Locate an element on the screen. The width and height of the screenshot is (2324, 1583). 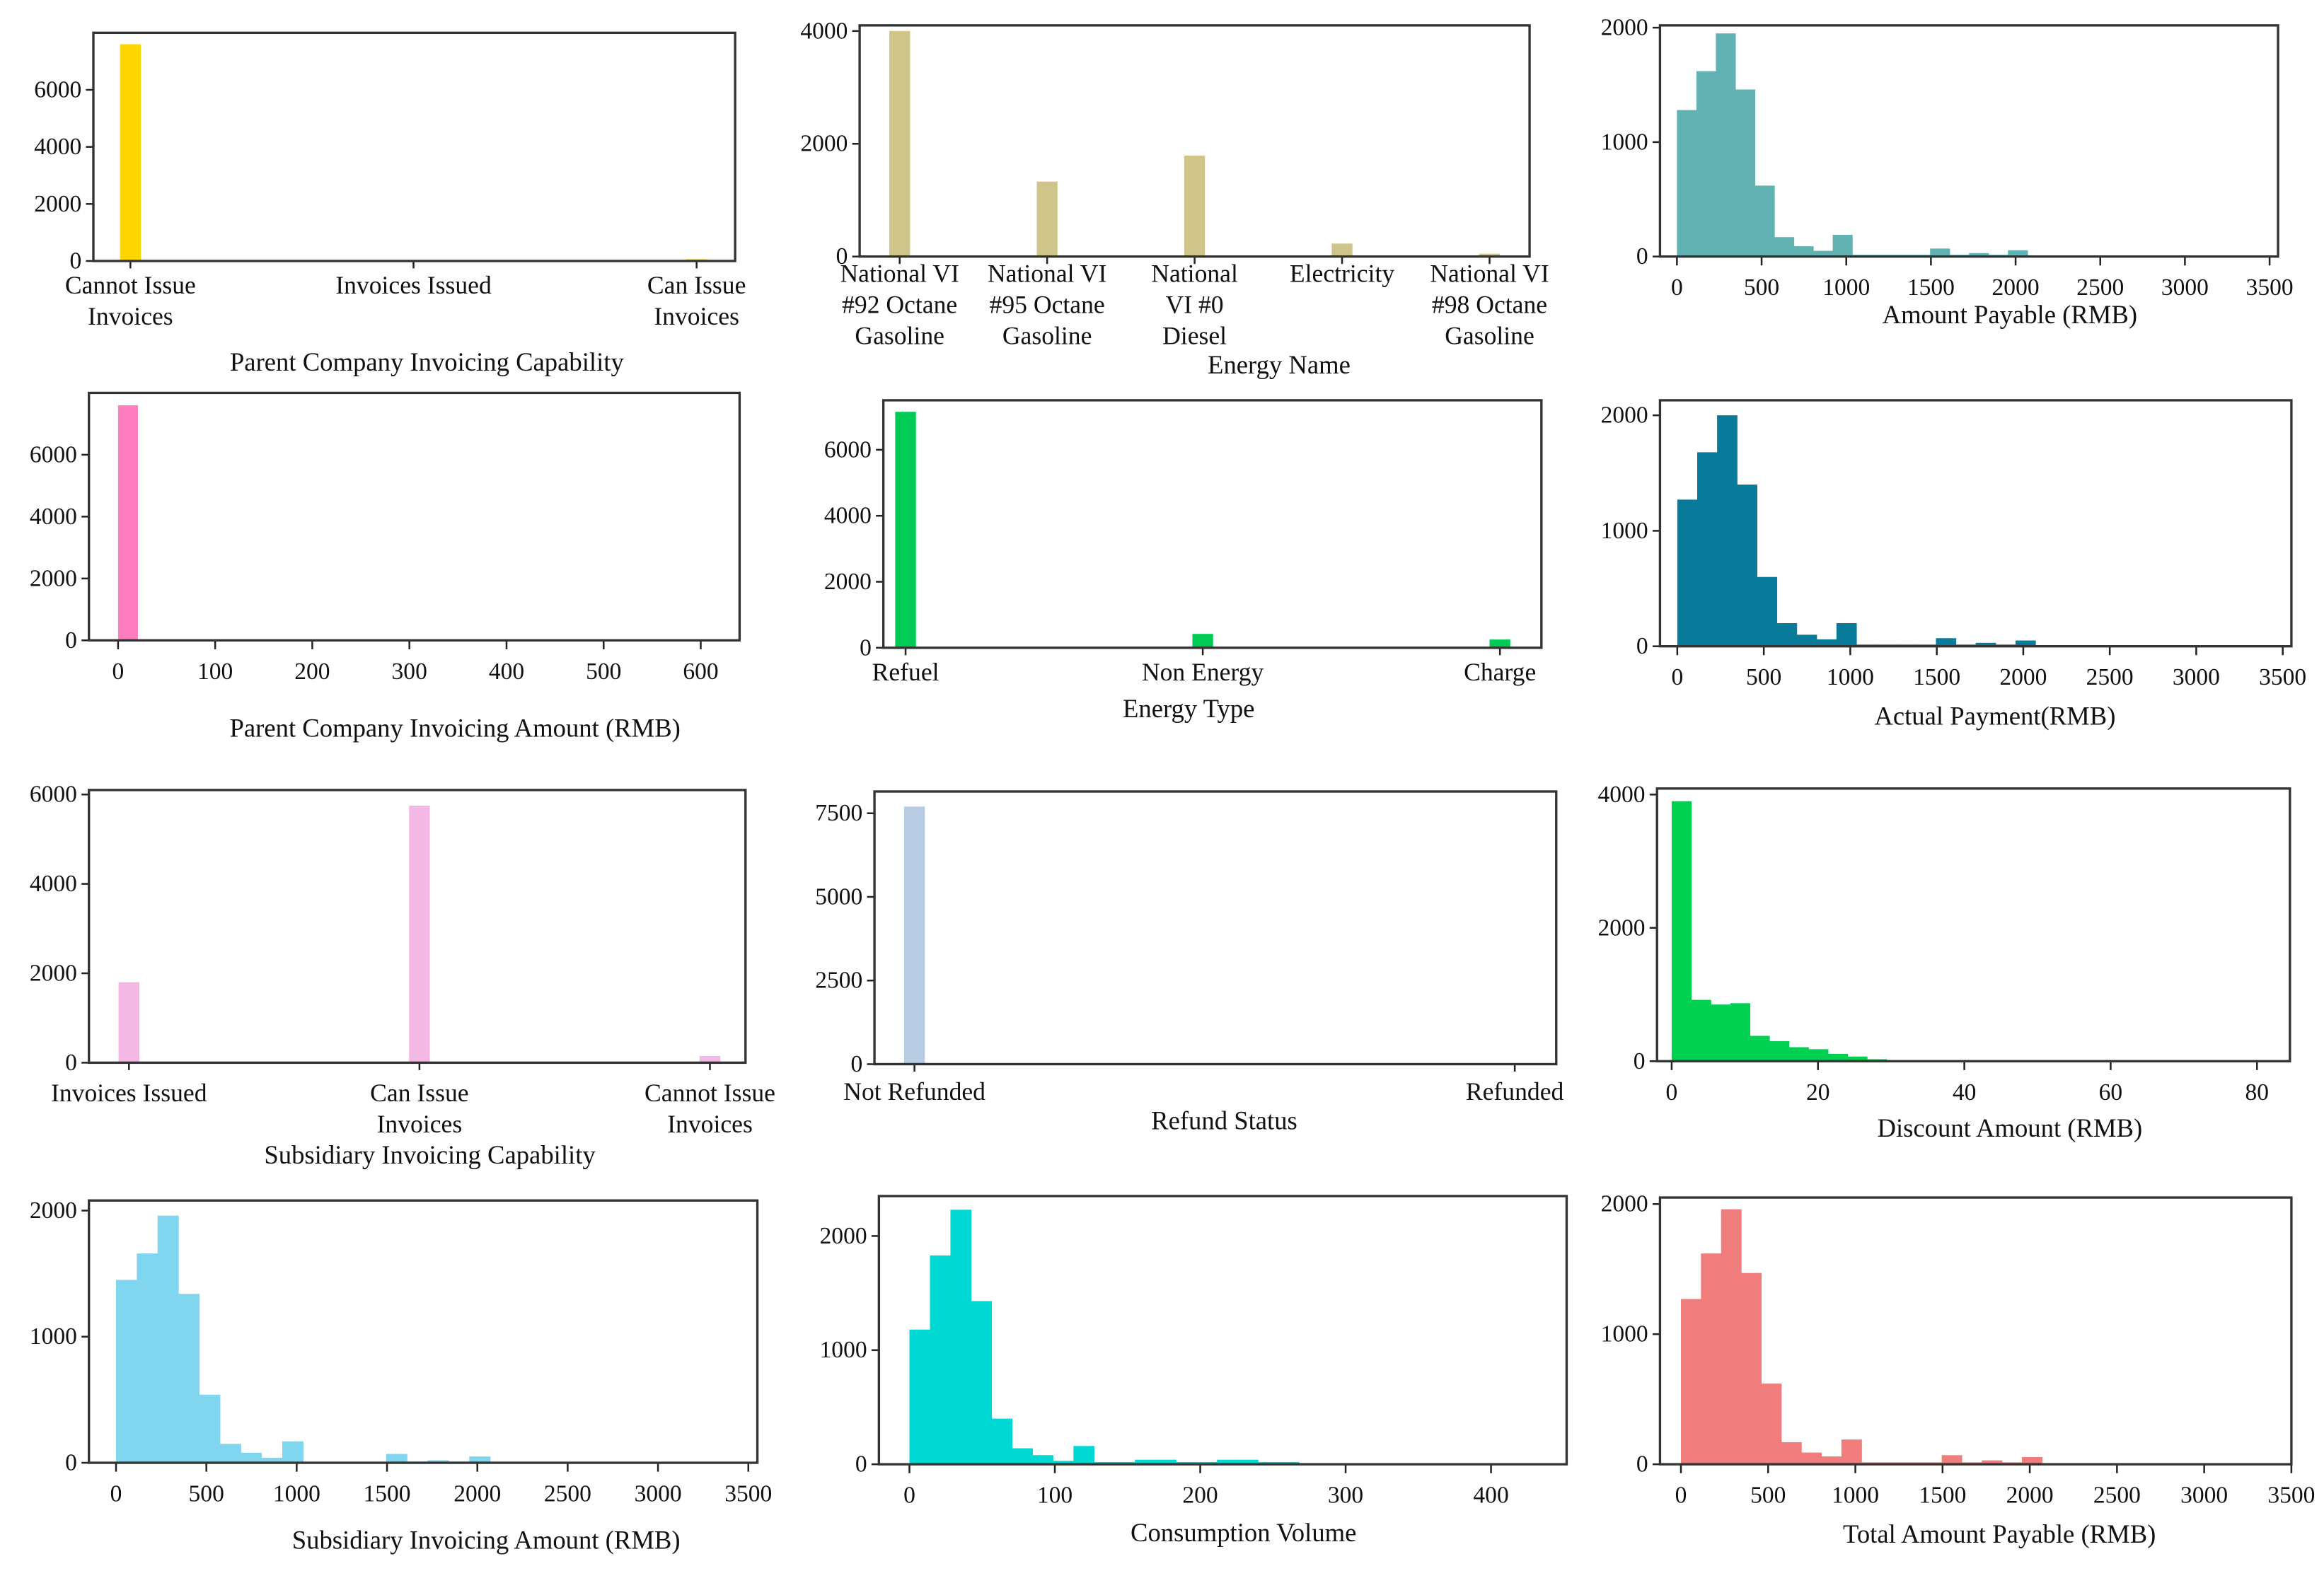
x-tick-label-line: Charge is located at coordinates (1500, 672).